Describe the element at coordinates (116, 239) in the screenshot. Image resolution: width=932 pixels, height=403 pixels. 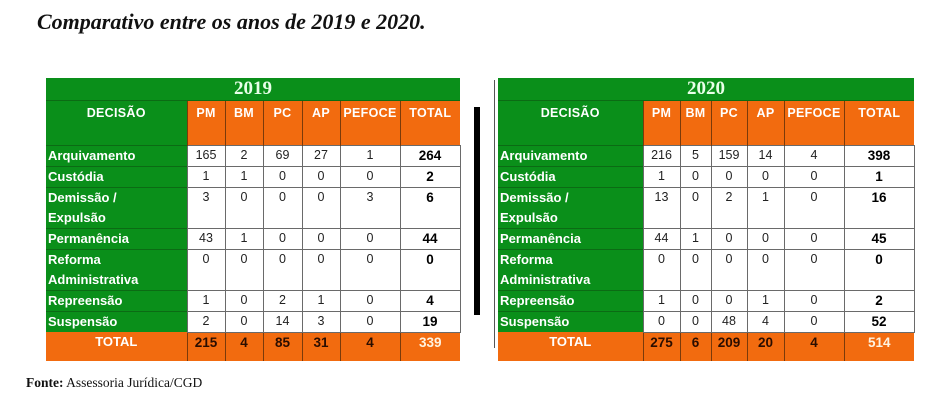
I see `row-label: Permanência` at that location.